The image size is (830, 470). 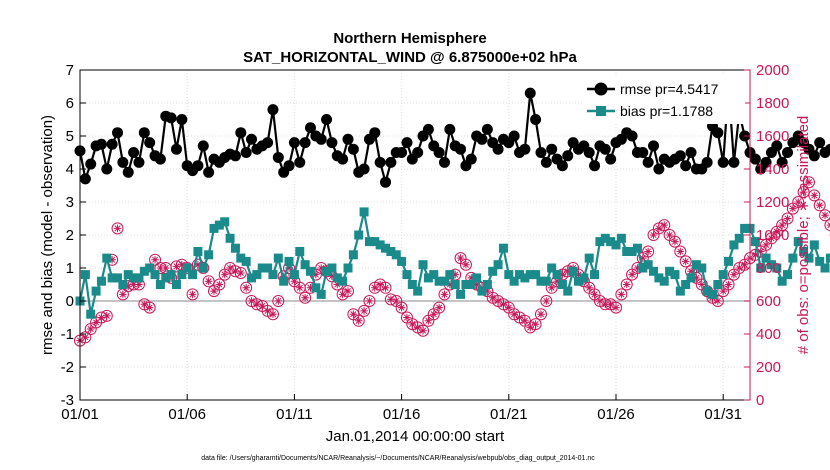 What do you see at coordinates (601, 89) in the screenshot?
I see `legend-rmse-marker` at bounding box center [601, 89].